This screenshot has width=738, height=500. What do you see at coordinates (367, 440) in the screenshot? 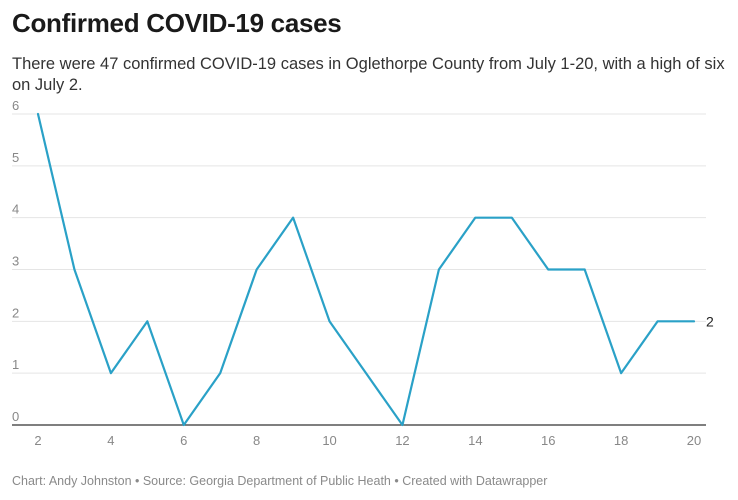
I see `x-axis-ticks: 2 4 6 8 10 12 14 16 18 20` at bounding box center [367, 440].